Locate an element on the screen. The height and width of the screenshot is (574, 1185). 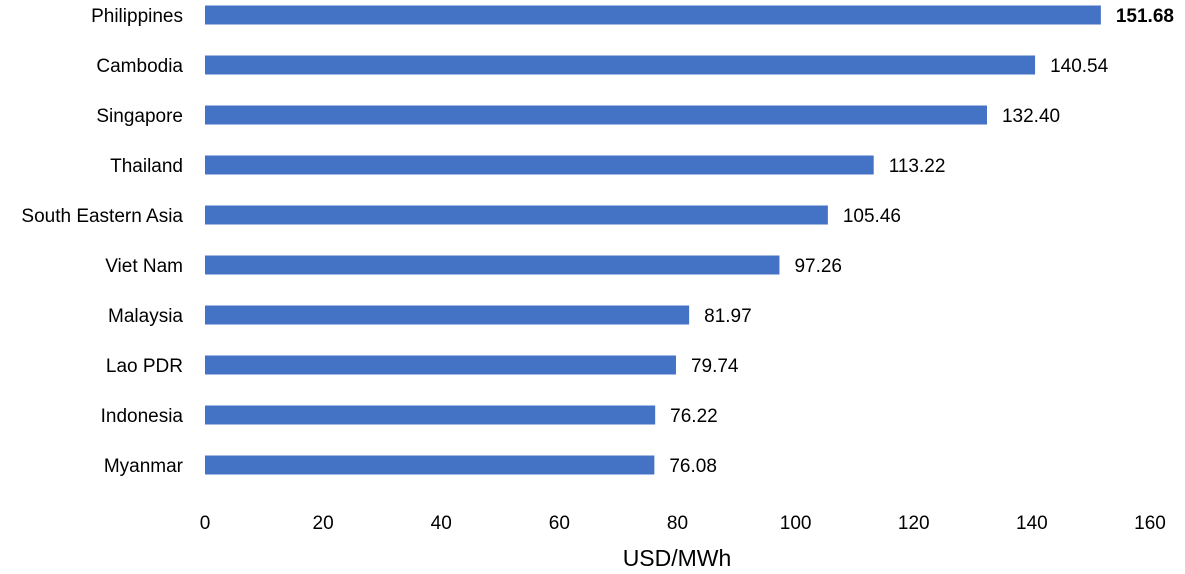
value-label-0: 151.68 is located at coordinates (1145, 16).